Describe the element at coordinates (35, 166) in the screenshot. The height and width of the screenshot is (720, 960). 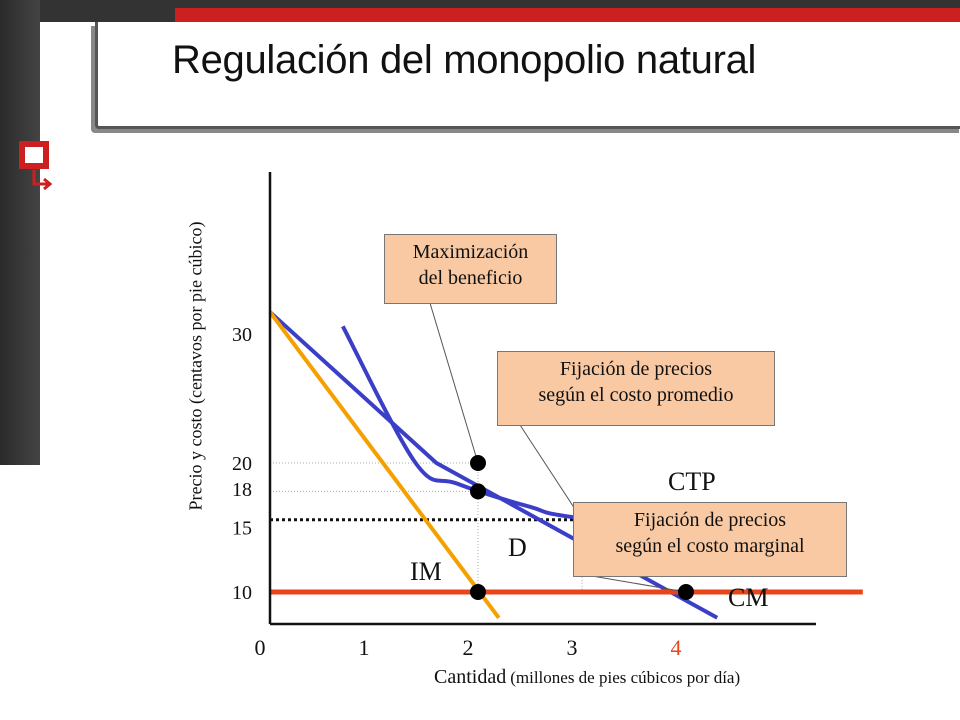
I see `bullet-arrow-icon` at that location.